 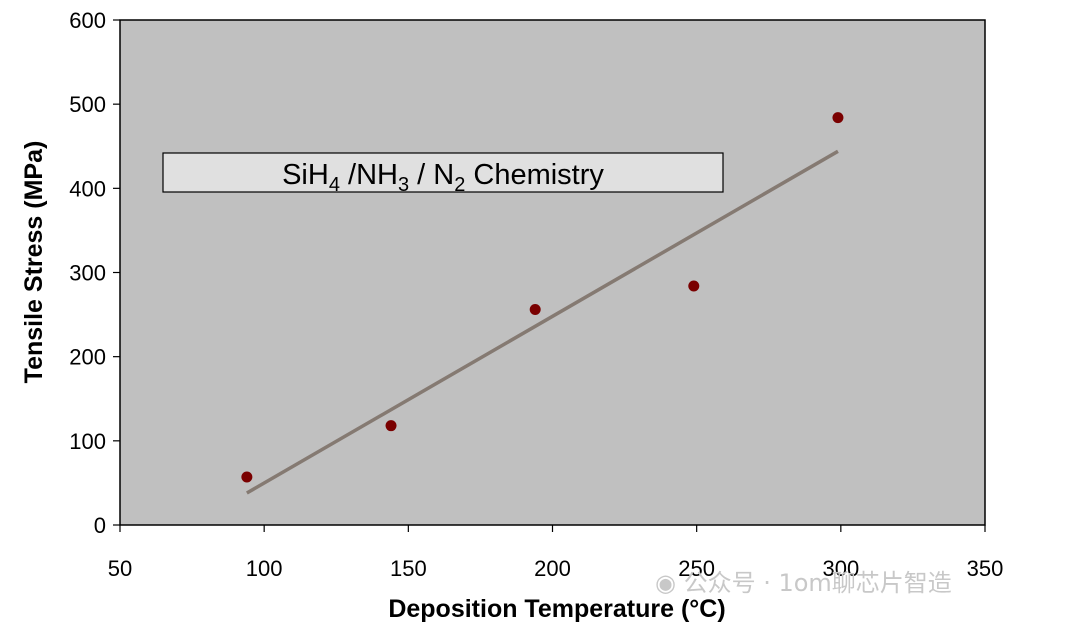 What do you see at coordinates (87, 188) in the screenshot?
I see `y-tick-label: 400` at bounding box center [87, 188].